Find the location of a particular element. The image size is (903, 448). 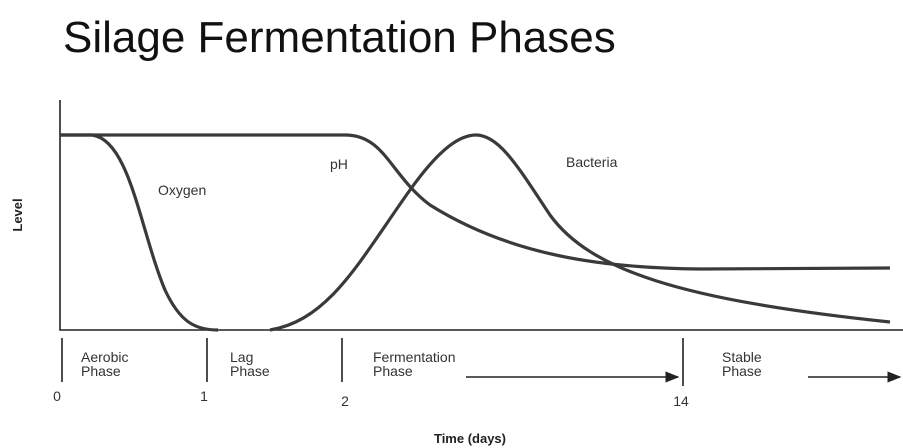

tick-label: 2 is located at coordinates (345, 401).